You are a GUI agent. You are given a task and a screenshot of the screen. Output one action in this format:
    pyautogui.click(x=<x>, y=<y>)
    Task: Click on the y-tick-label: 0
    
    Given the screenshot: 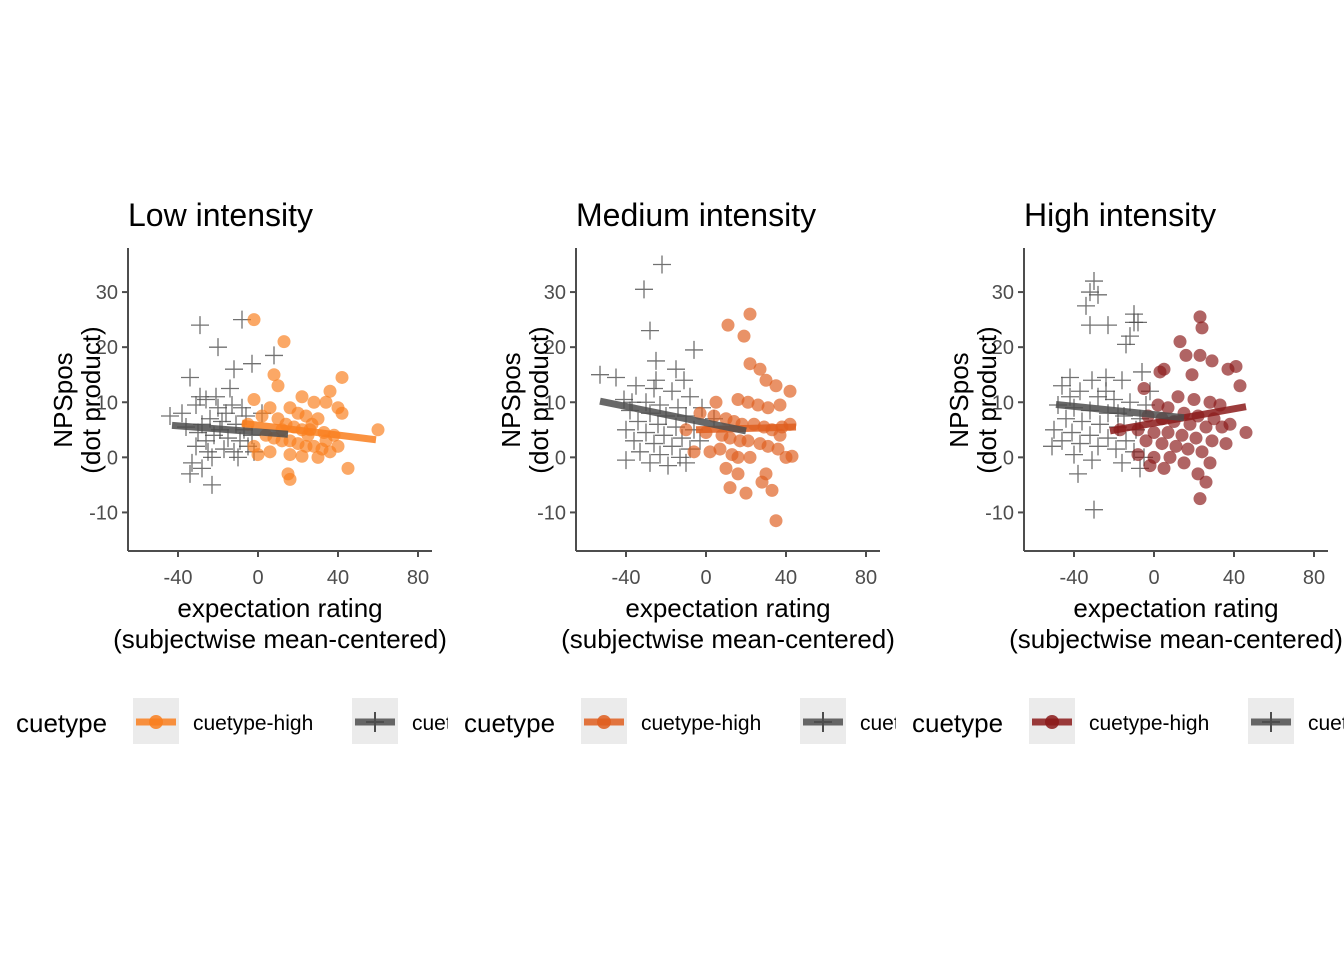 What is the action you would take?
    pyautogui.click(x=1008, y=458)
    